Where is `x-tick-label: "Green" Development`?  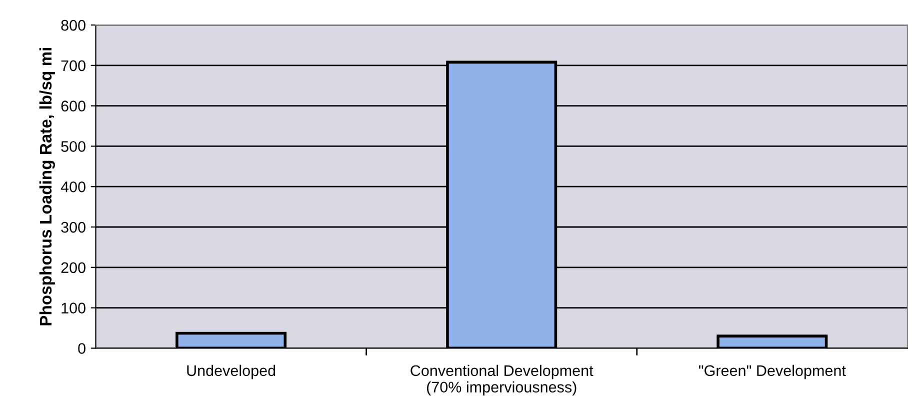
x-tick-label: "Green" Development is located at coordinates (772, 372).